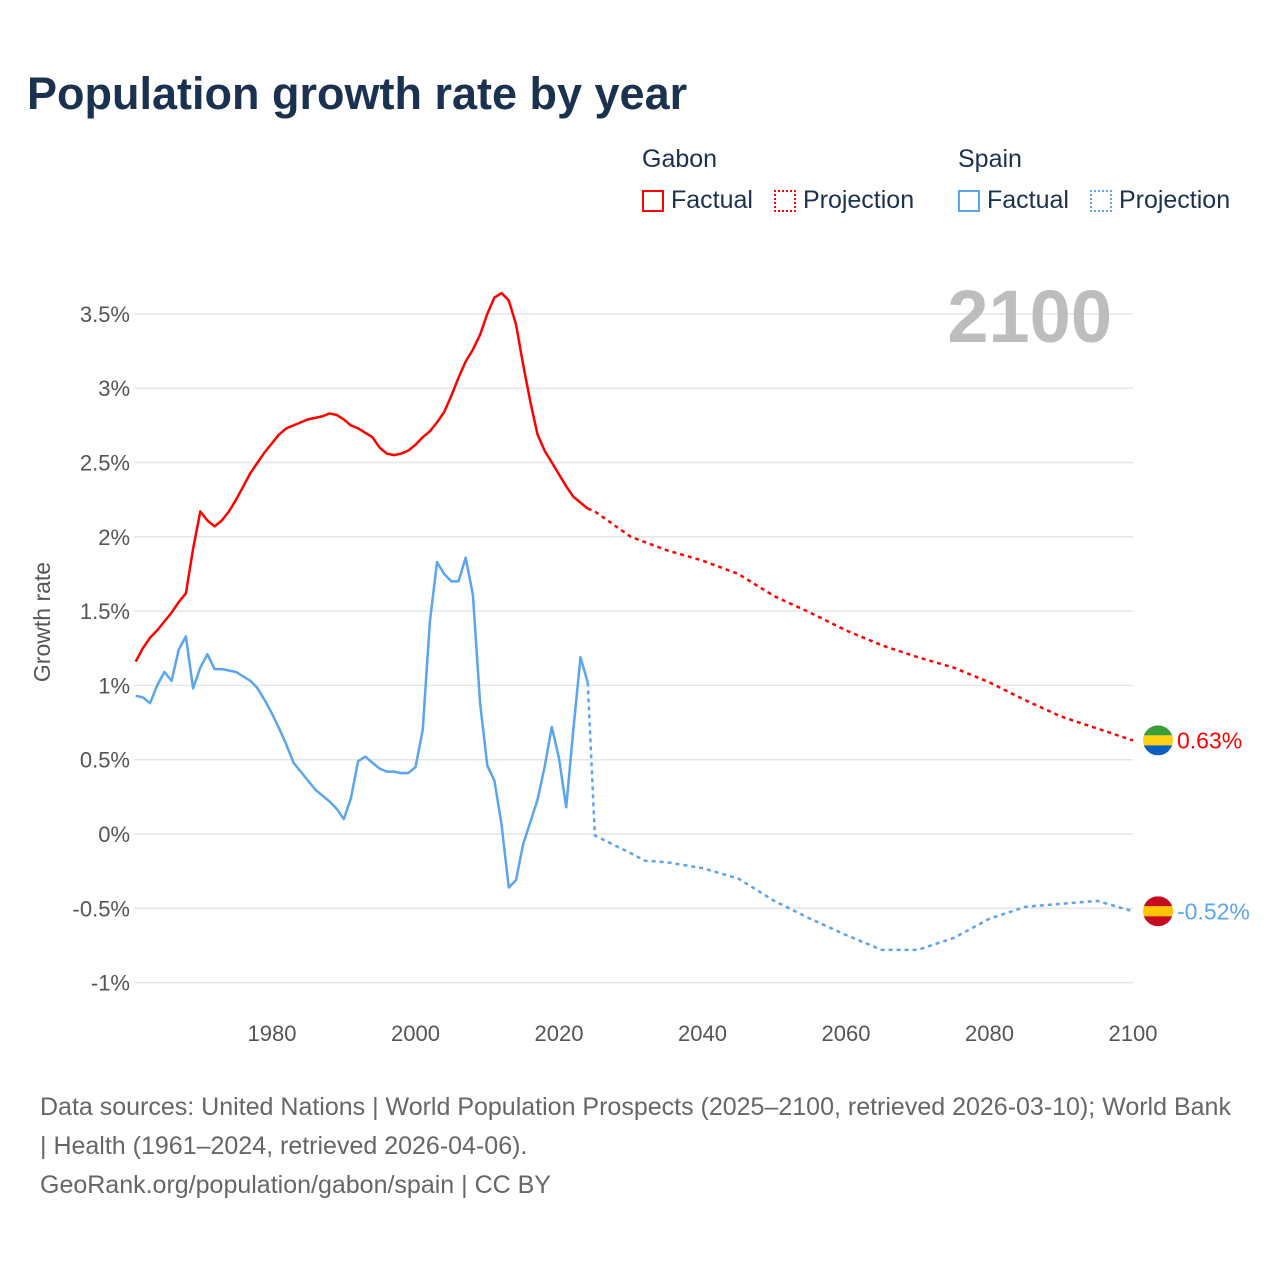 Image resolution: width=1280 pixels, height=1280 pixels. Describe the element at coordinates (361, 477) in the screenshot. I see `gabon-factual-line` at that location.